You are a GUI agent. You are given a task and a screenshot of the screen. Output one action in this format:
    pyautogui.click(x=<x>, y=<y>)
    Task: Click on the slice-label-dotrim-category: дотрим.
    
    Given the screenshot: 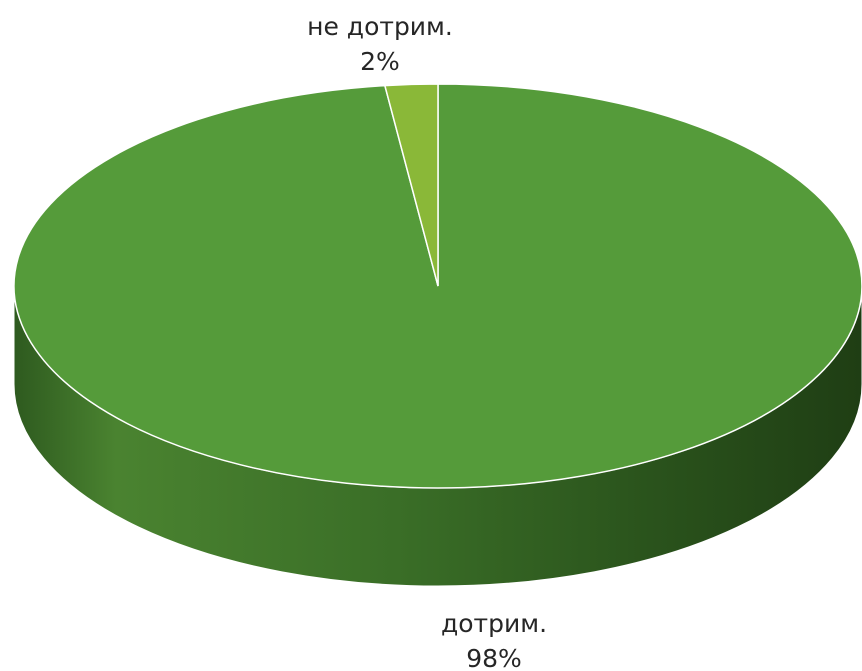 What is the action you would take?
    pyautogui.click(x=494, y=623)
    